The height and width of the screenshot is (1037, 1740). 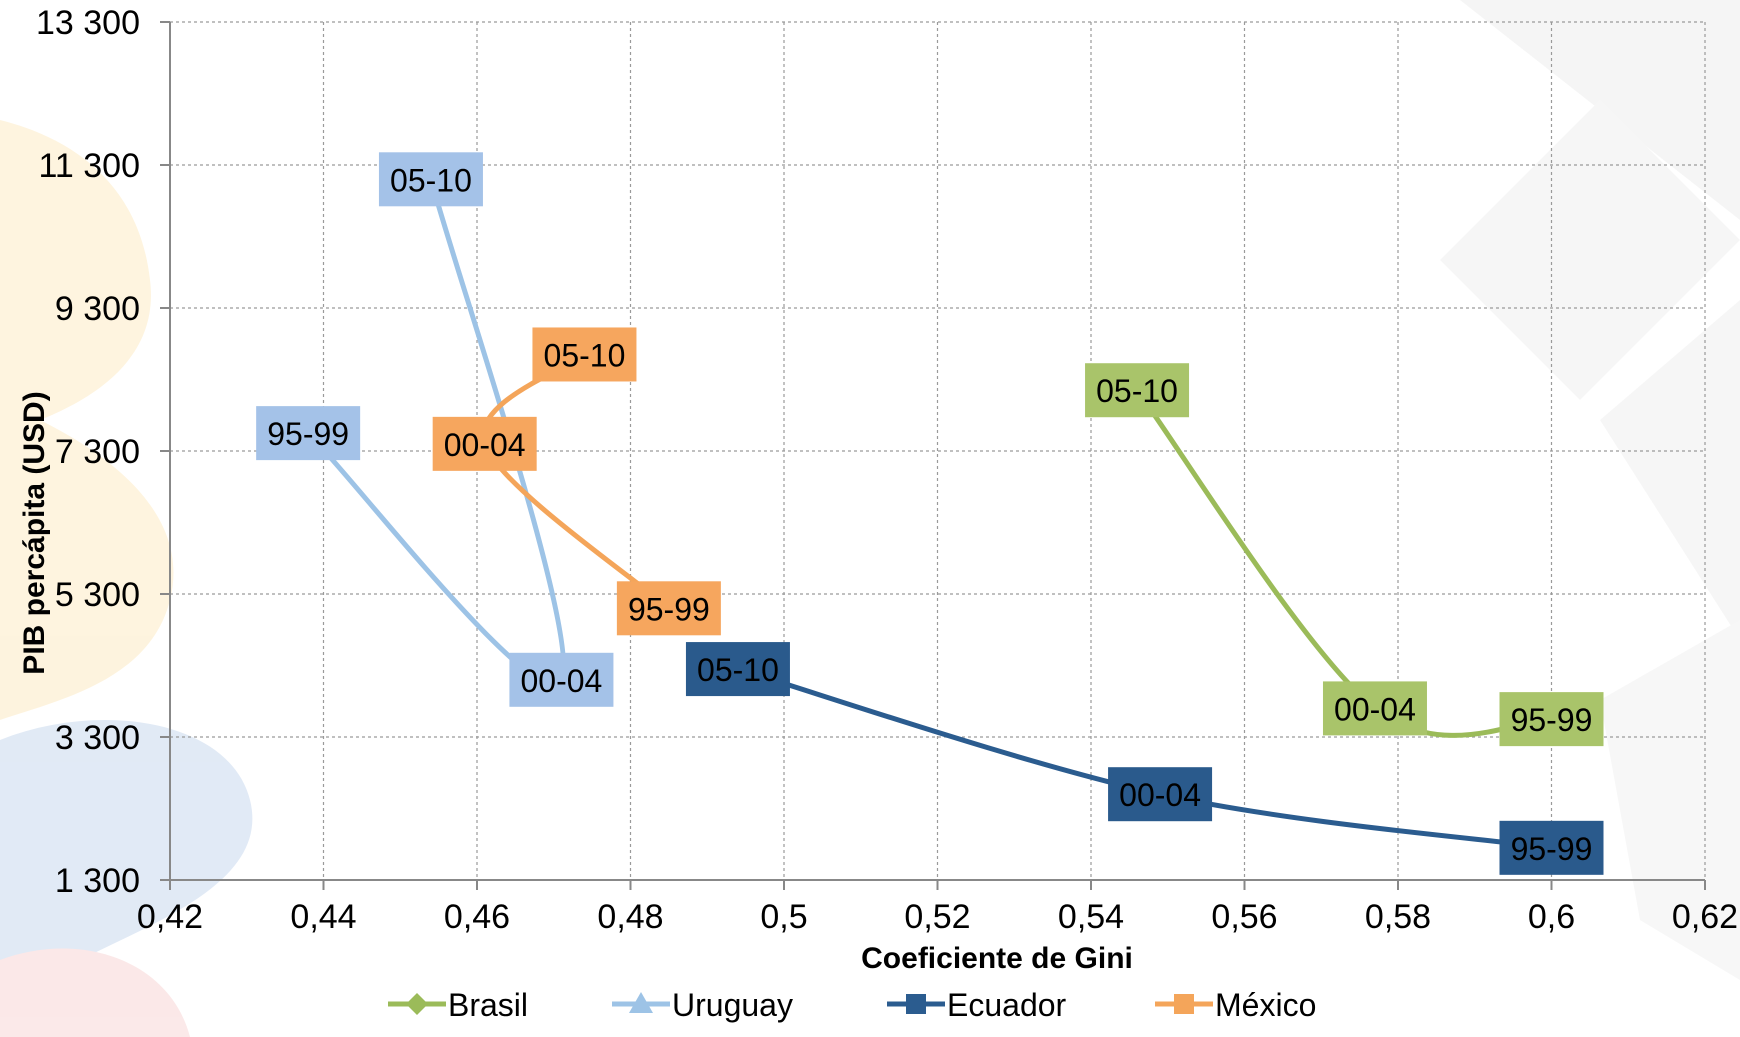 What do you see at coordinates (1705, 917) in the screenshot?
I see `x-tick-label: 0,62` at bounding box center [1705, 917].